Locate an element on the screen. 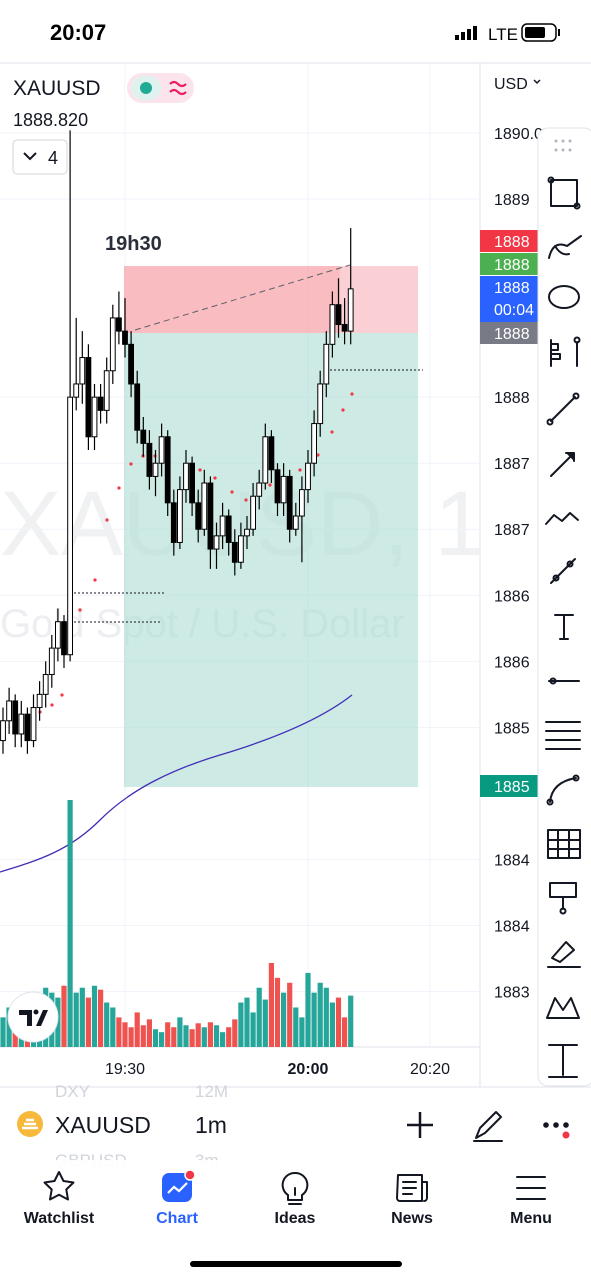  price-badge-label: 1885 is located at coordinates (512, 787).